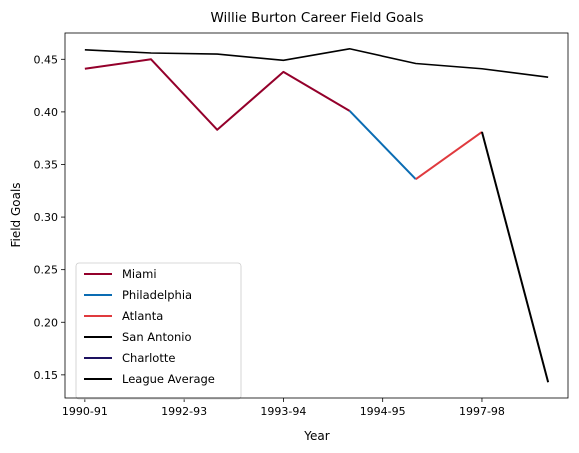  Describe the element at coordinates (46, 217) in the screenshot. I see `y-tick-label: 0.30` at that location.